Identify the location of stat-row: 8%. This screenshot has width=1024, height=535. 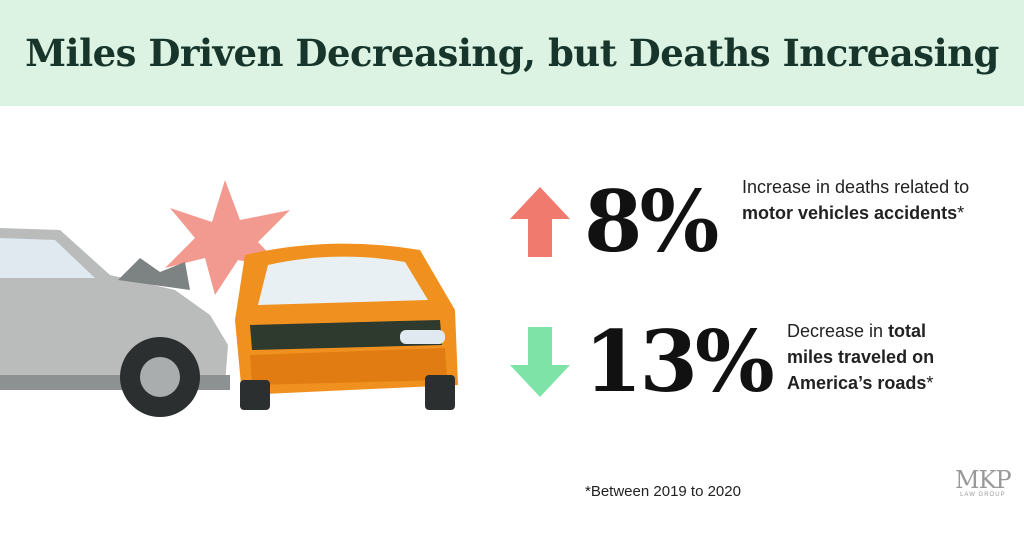
(613, 221).